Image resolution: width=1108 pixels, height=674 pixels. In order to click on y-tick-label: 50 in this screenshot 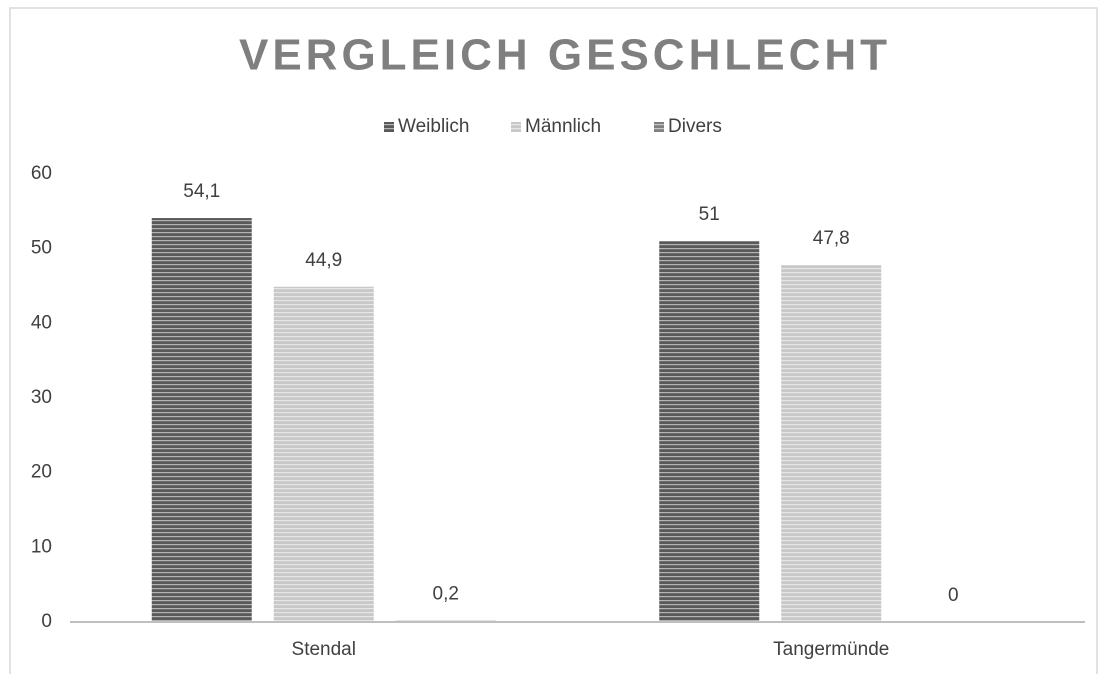, I will do `click(41, 248)`.